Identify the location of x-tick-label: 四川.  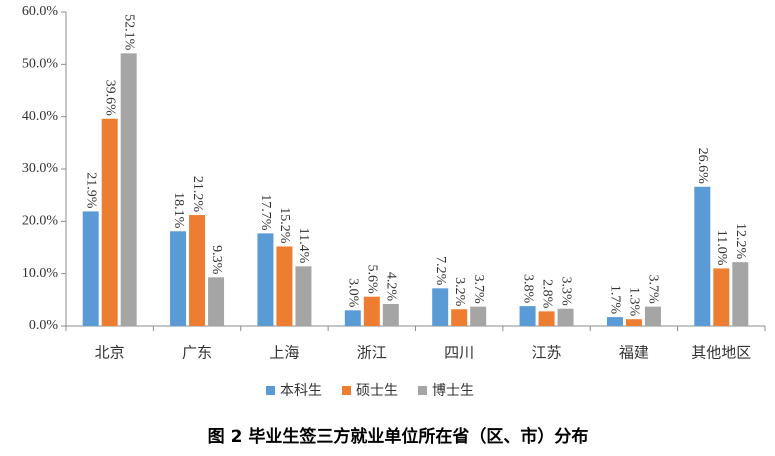
(459, 353).